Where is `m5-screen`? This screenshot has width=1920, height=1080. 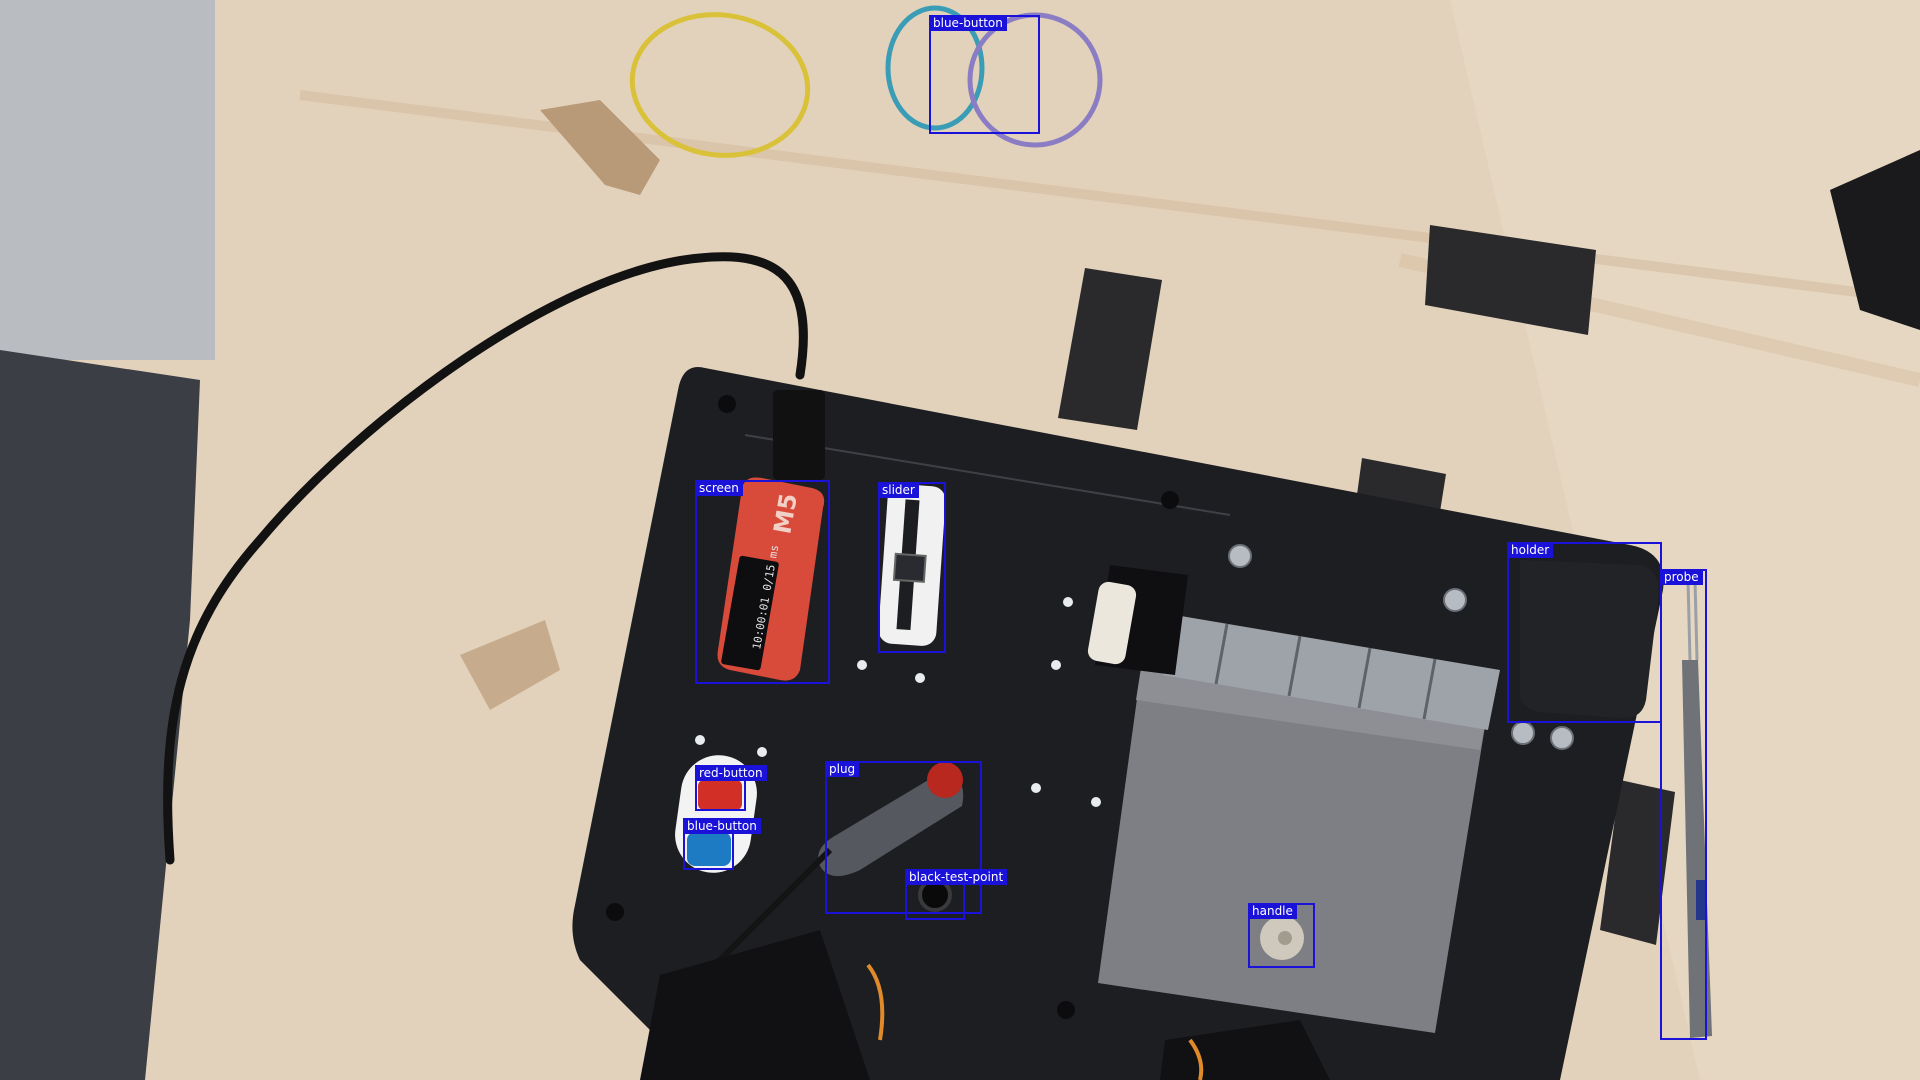
m5-screen is located at coordinates (750, 613).